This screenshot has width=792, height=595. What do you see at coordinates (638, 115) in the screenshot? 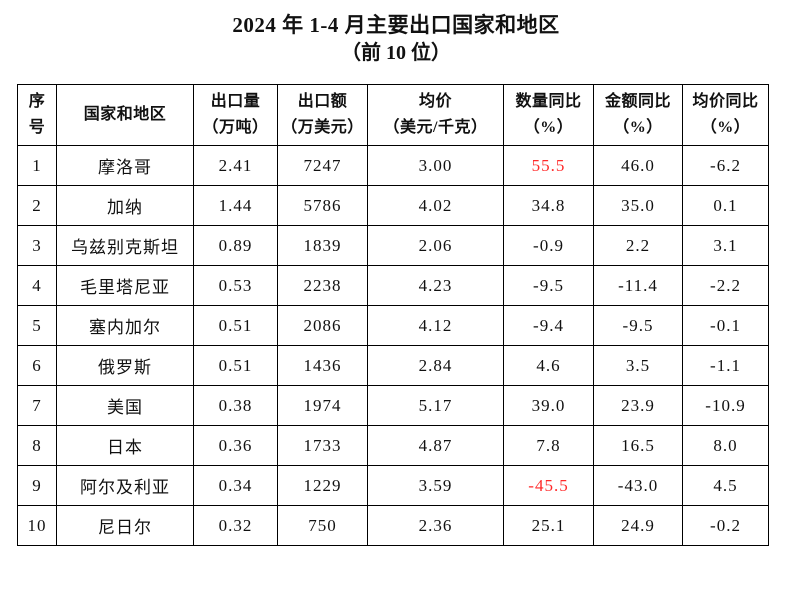
I see `column-header-value-yoy: 金额同比 （%）` at bounding box center [638, 115].